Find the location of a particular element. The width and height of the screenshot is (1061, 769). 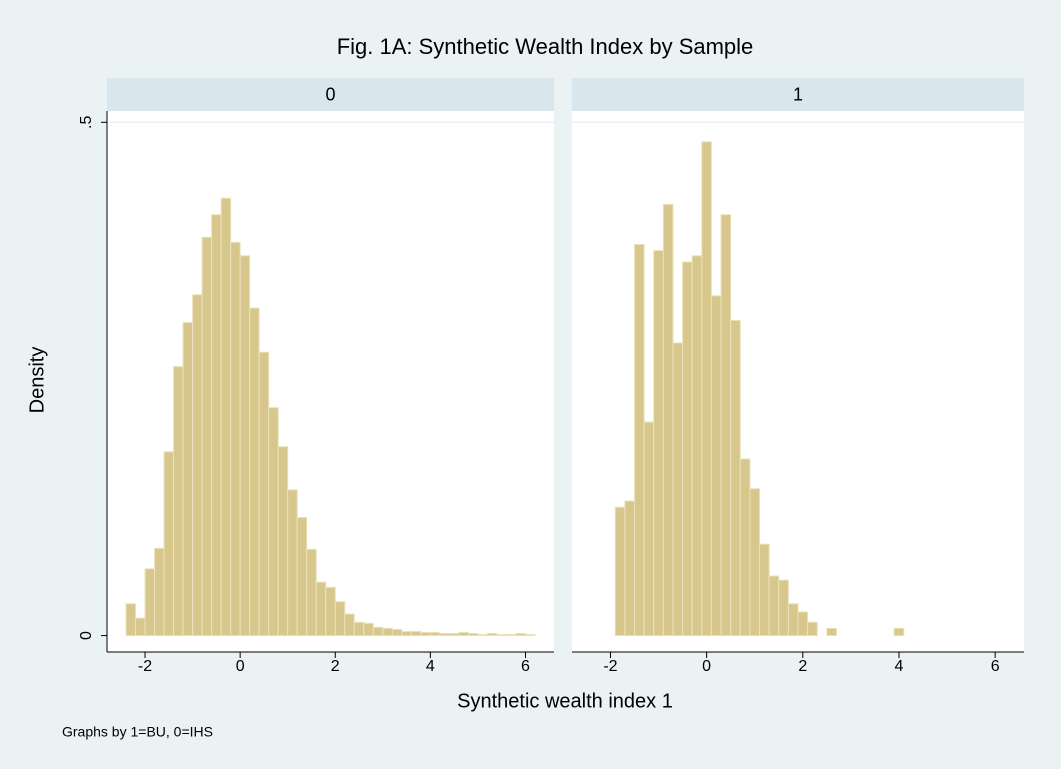

panel-label: 1 is located at coordinates (798, 94).